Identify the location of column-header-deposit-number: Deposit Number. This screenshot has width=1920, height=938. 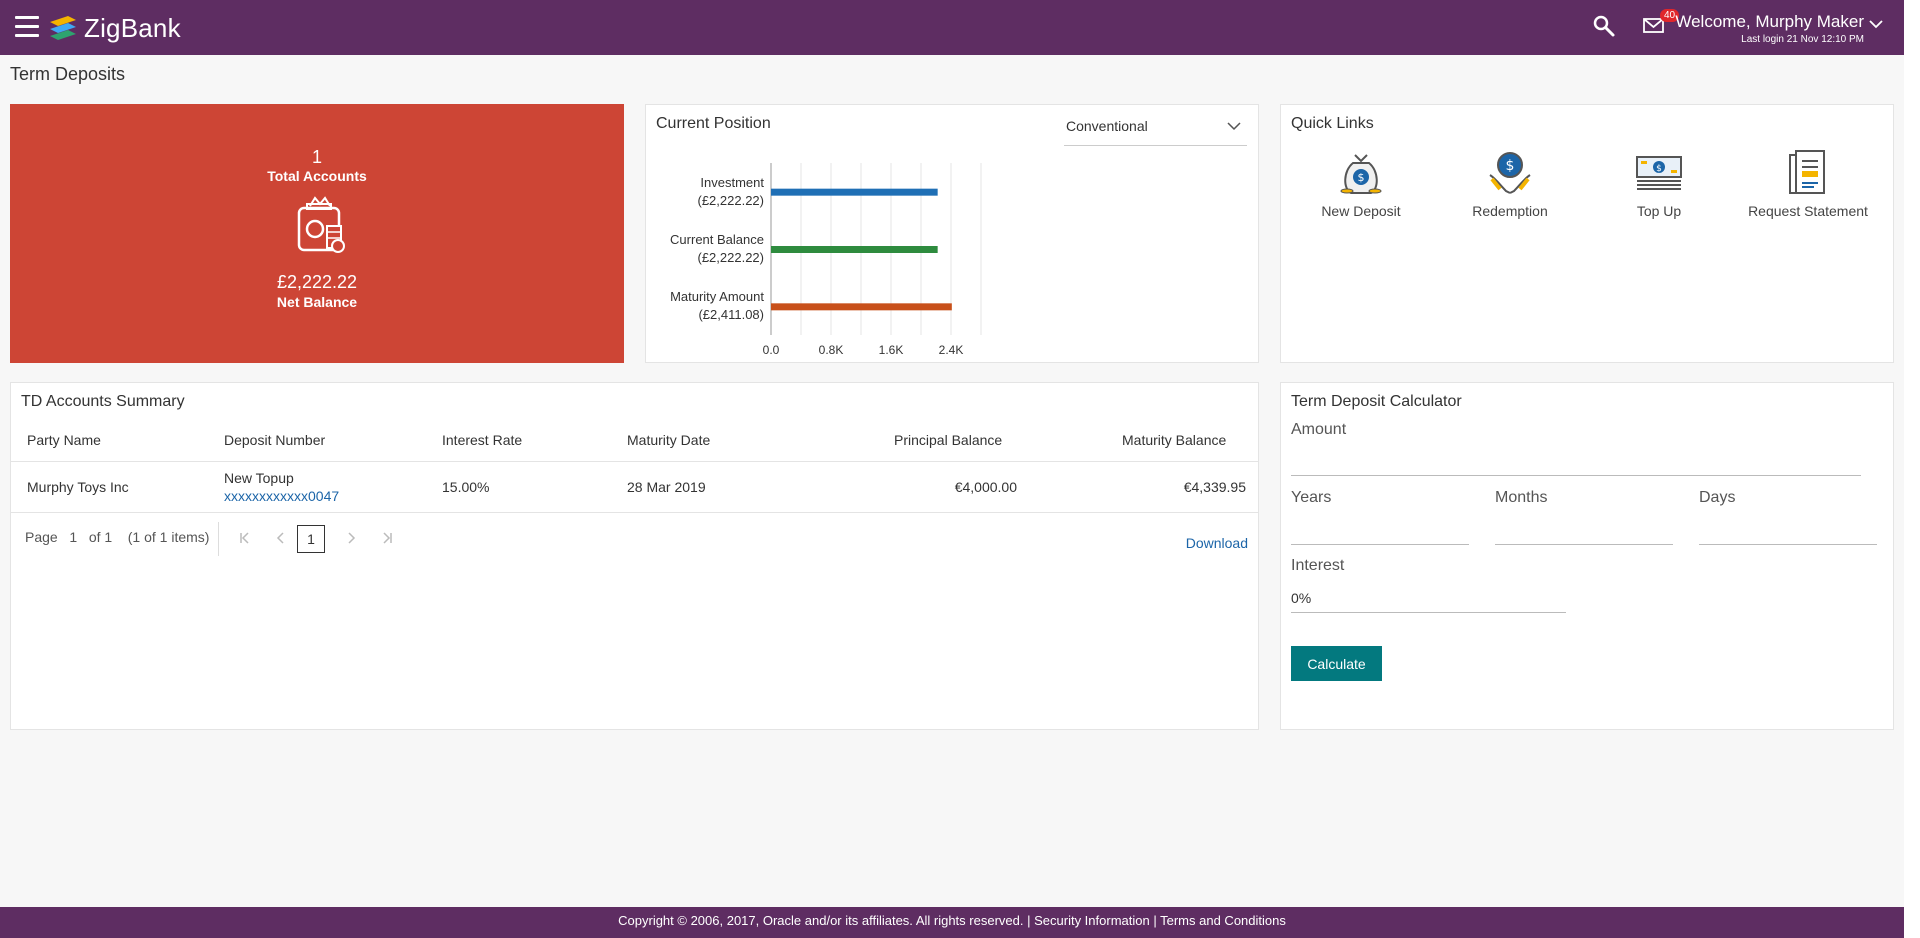
(275, 440).